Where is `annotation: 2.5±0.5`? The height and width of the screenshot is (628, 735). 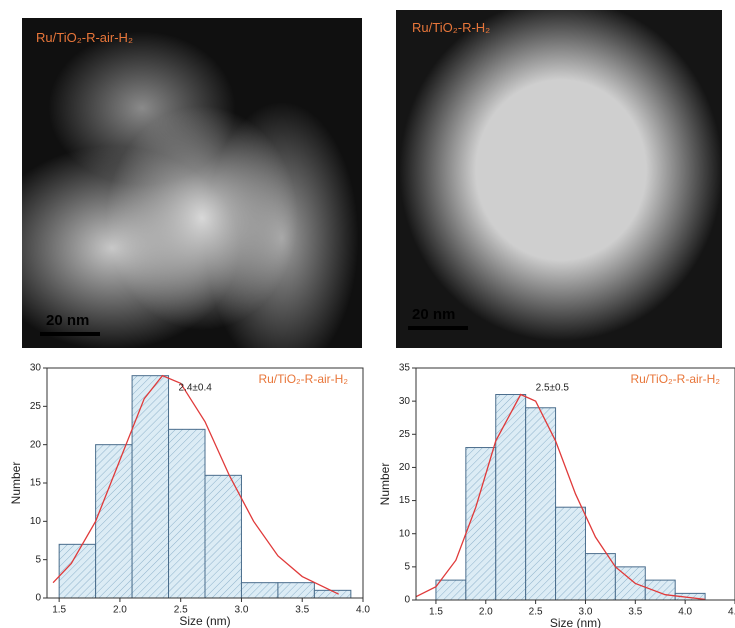 annotation: 2.5±0.5 is located at coordinates (553, 388).